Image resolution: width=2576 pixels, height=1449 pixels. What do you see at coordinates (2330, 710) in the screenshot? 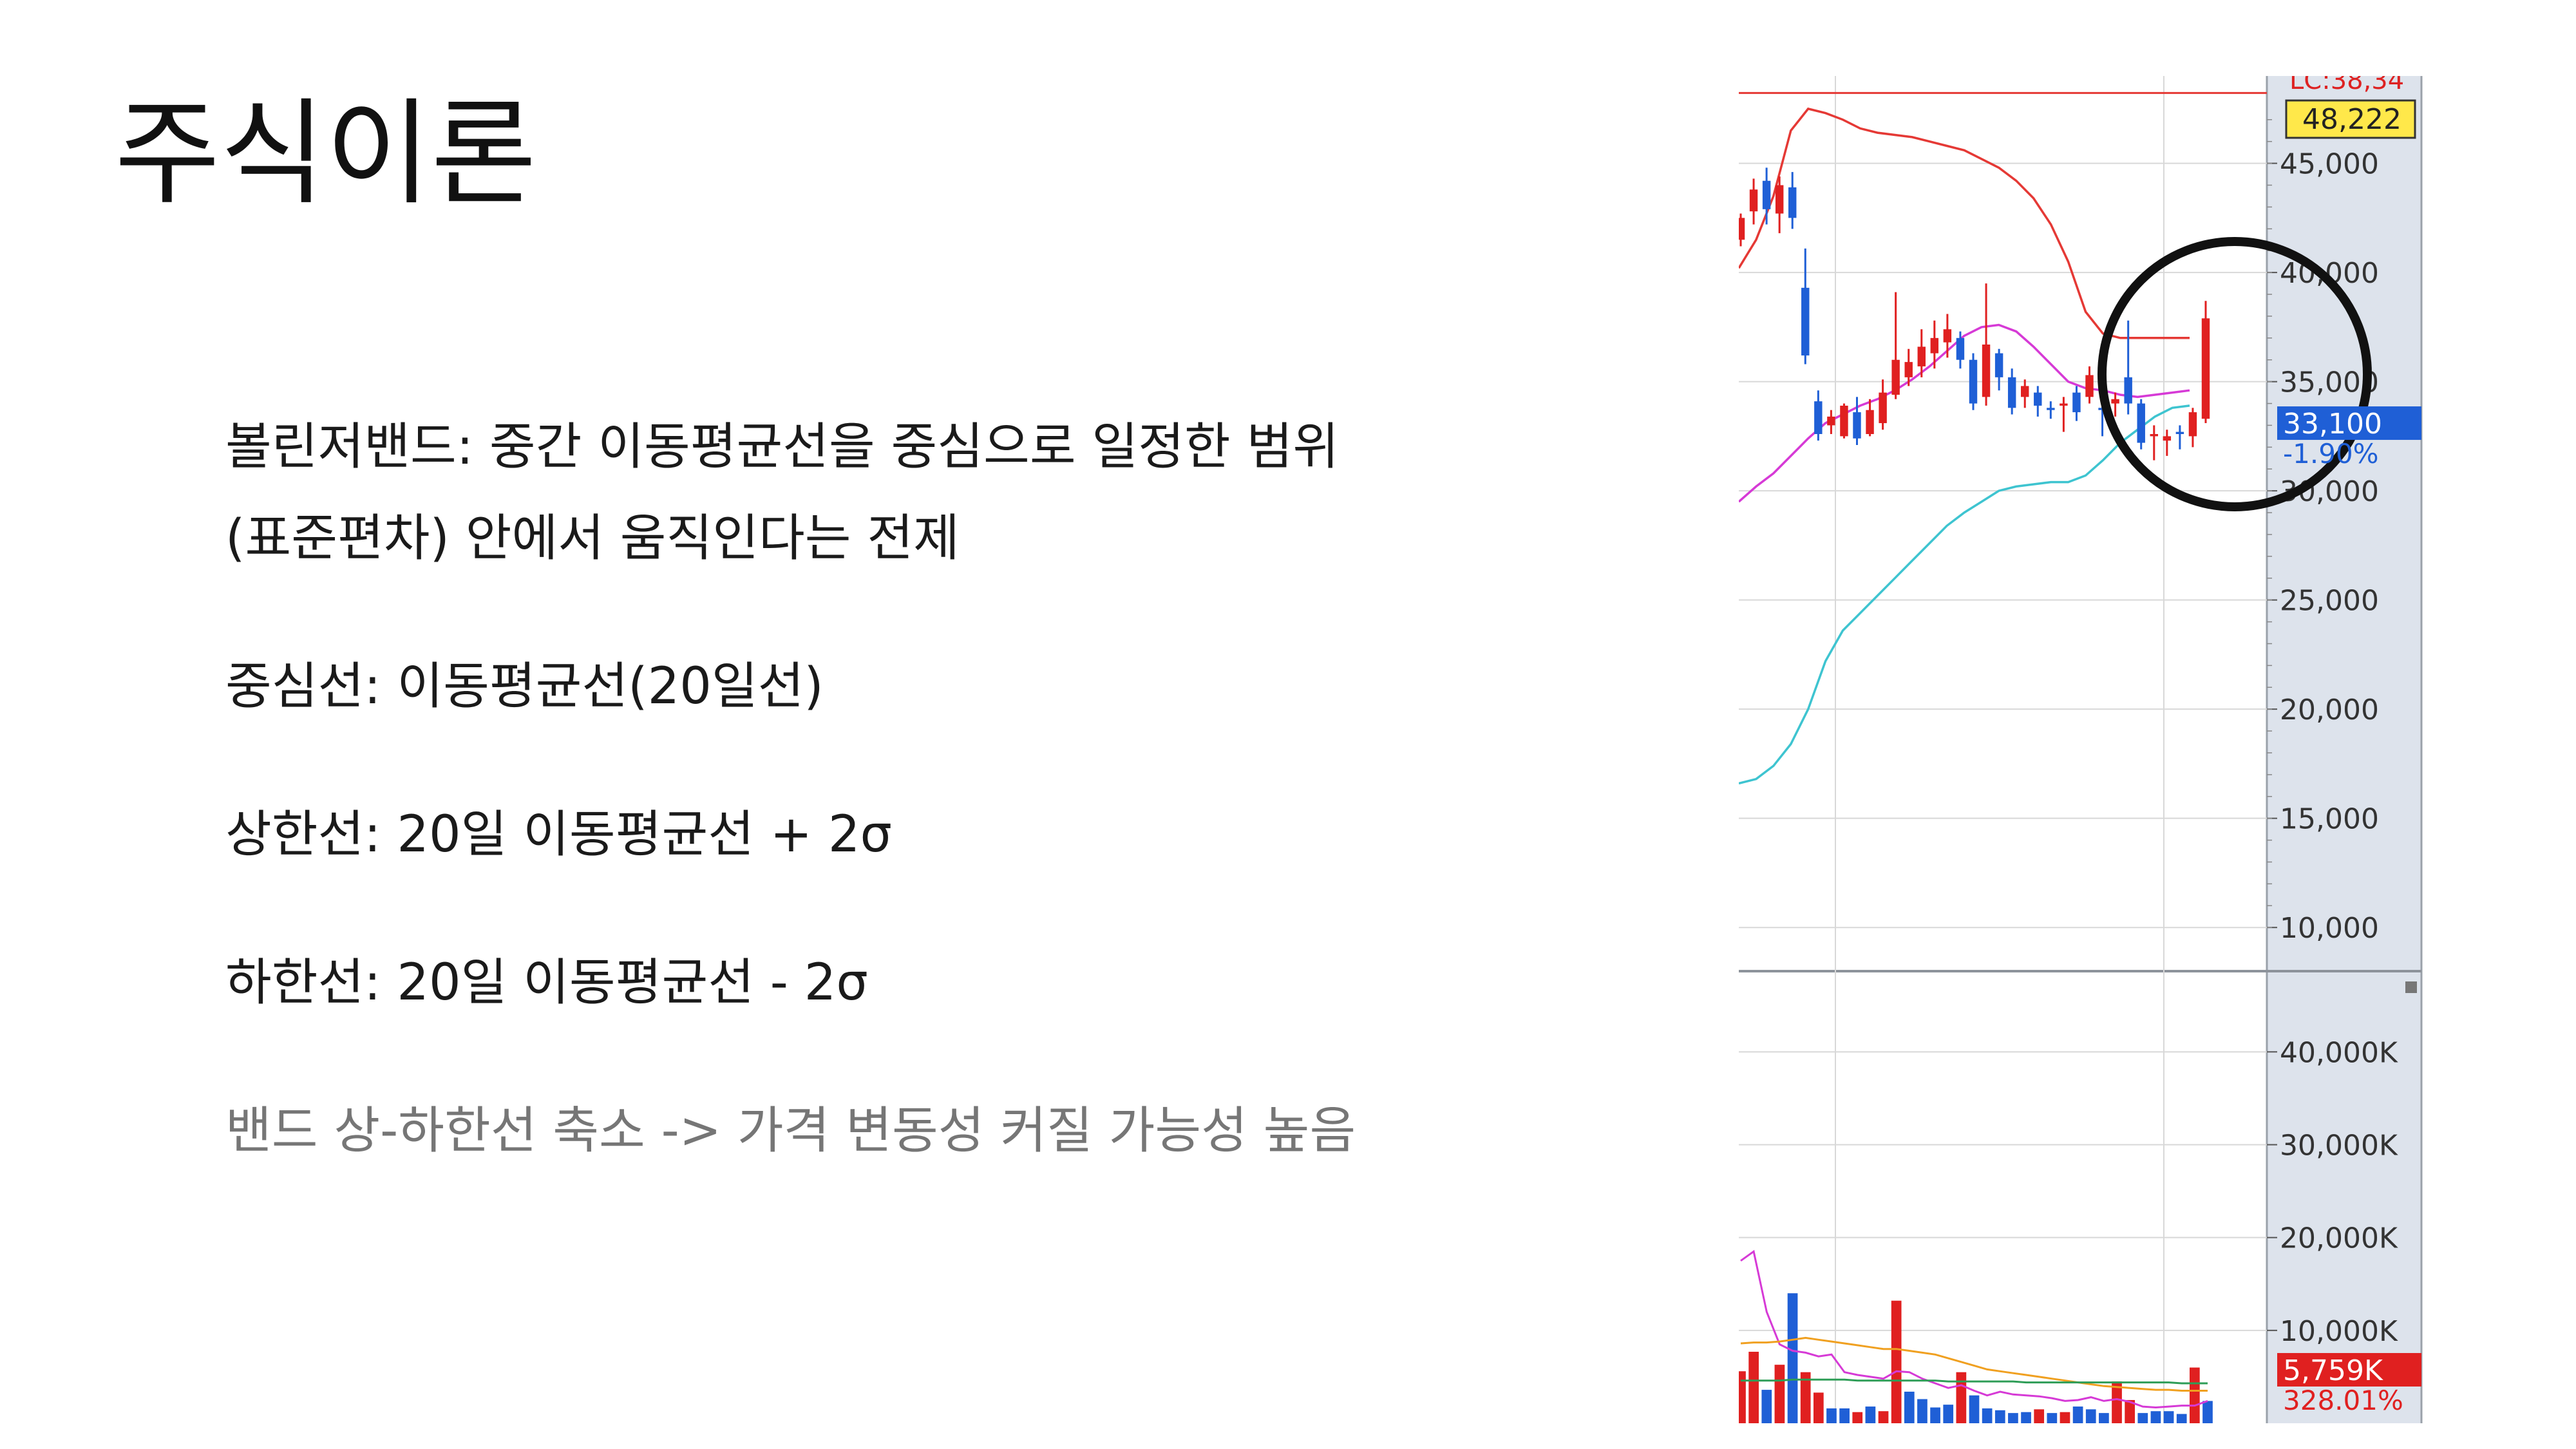
I see `price-tick-label: 20,000` at bounding box center [2330, 710].